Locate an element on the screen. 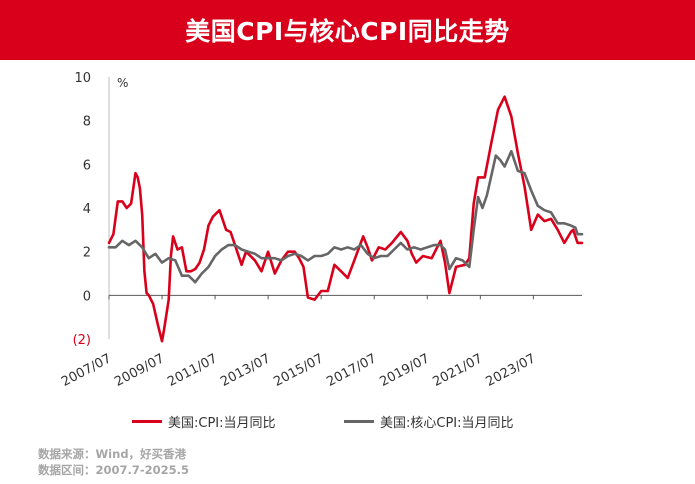  source-note: 数据来源：Wind，好买香港 数据区间：2007.7-2025.5 is located at coordinates (113, 462).